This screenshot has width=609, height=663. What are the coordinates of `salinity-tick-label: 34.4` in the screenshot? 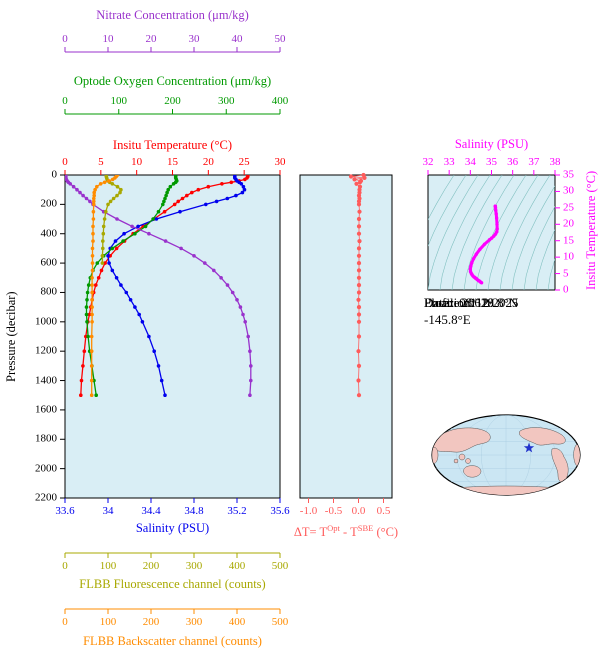 It's located at (151, 511).